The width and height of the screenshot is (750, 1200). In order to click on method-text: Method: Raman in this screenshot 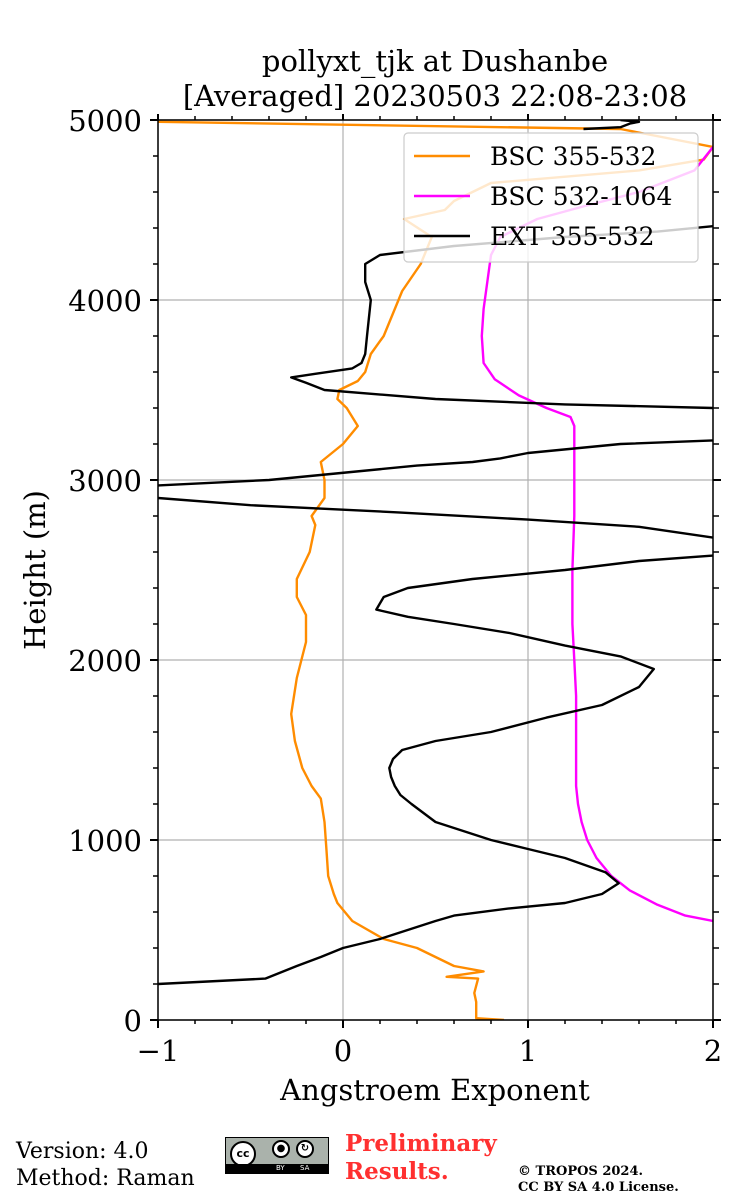, I will do `click(105, 1178)`.